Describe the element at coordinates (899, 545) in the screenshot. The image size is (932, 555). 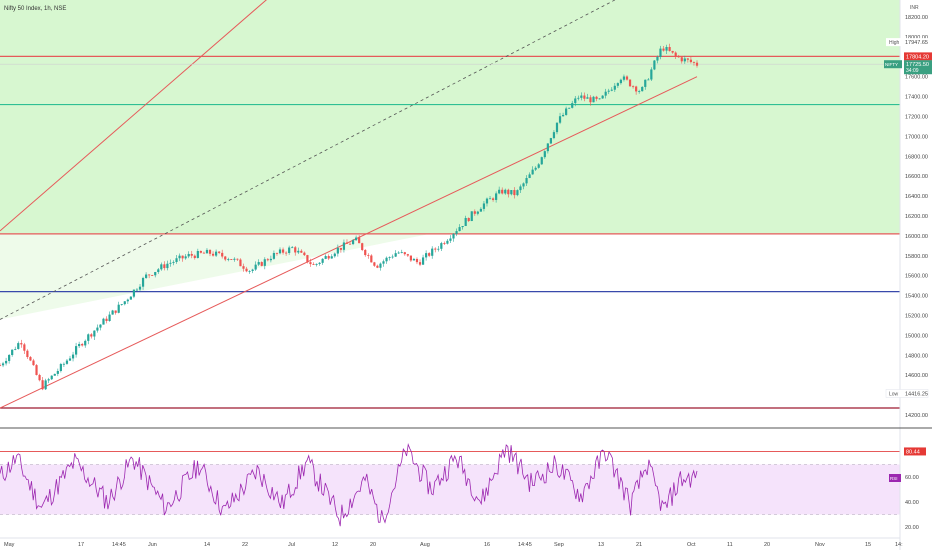
I see `time-tick-label: 14:` at that location.